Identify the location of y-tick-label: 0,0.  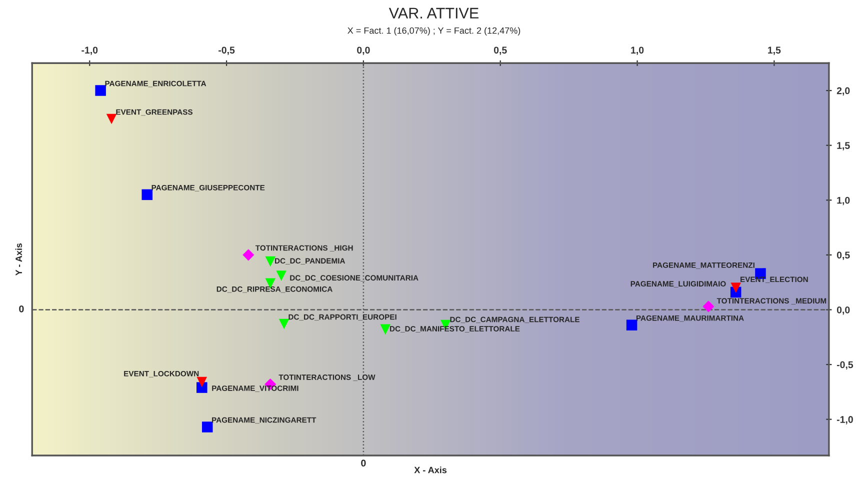
(843, 310).